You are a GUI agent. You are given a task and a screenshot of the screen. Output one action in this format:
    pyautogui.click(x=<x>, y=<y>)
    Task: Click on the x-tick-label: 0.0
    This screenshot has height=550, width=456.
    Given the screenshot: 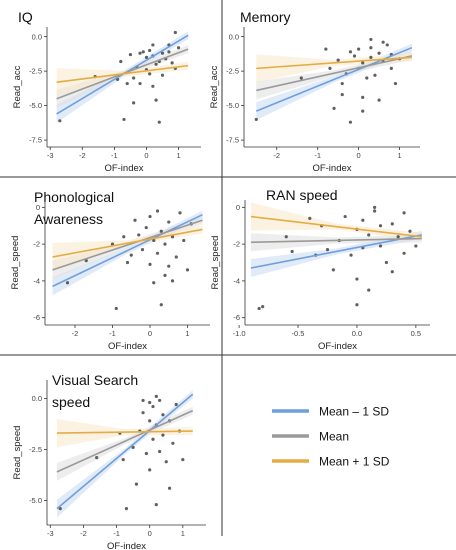 What is the action you would take?
    pyautogui.click(x=357, y=333)
    